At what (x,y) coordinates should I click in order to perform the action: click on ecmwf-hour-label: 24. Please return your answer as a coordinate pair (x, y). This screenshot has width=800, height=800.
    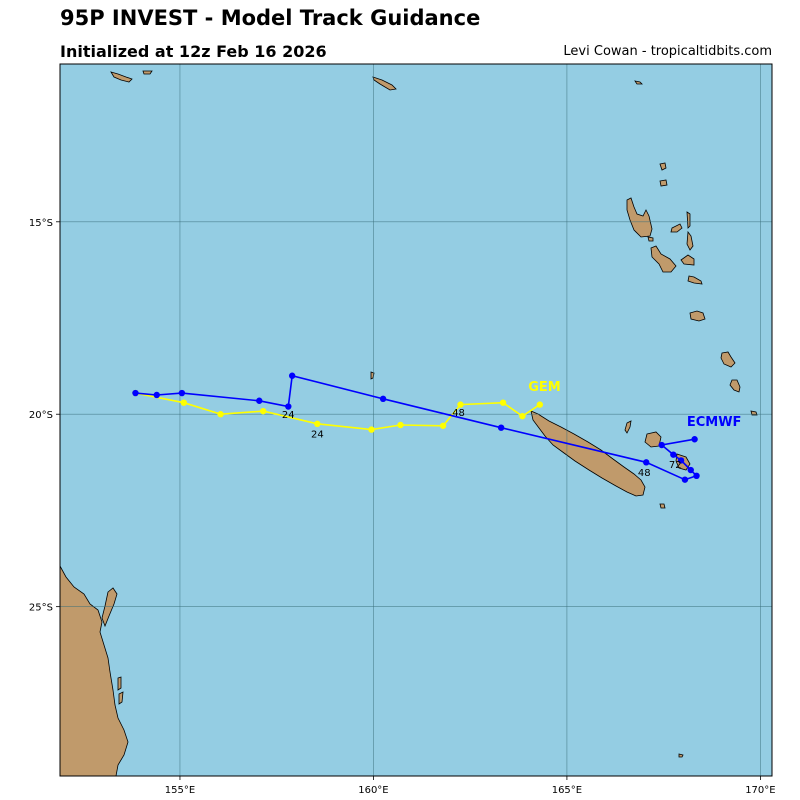
    Looking at the image, I should click on (288, 415).